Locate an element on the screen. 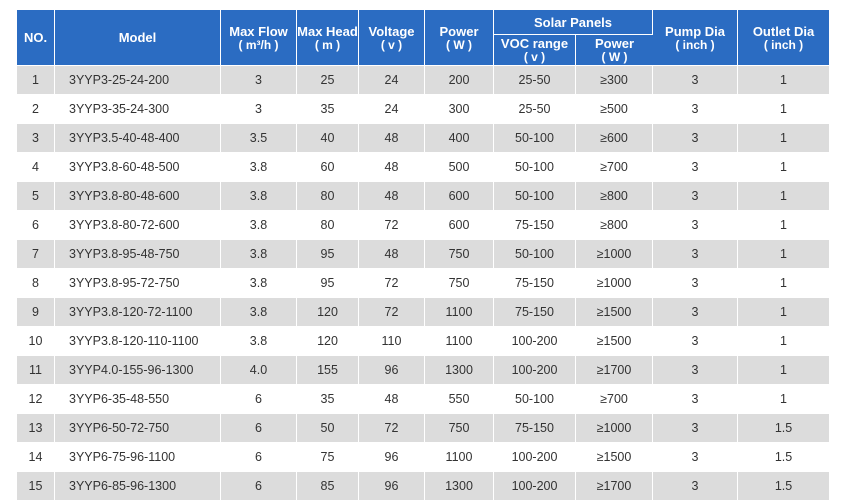 Image resolution: width=850 pixels, height=501 pixels. header-outlet-dia-unit: ( inch ) is located at coordinates (783, 44).